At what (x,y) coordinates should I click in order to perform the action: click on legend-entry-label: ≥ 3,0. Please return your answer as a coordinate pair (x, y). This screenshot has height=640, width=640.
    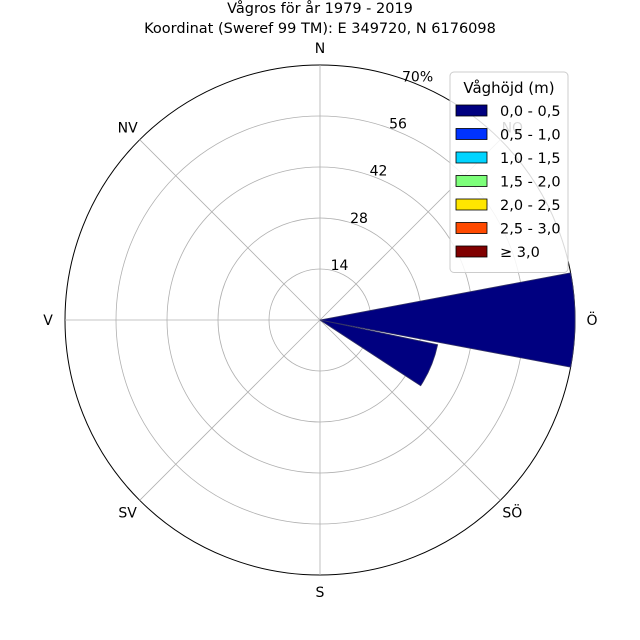
    Looking at the image, I should click on (520, 253).